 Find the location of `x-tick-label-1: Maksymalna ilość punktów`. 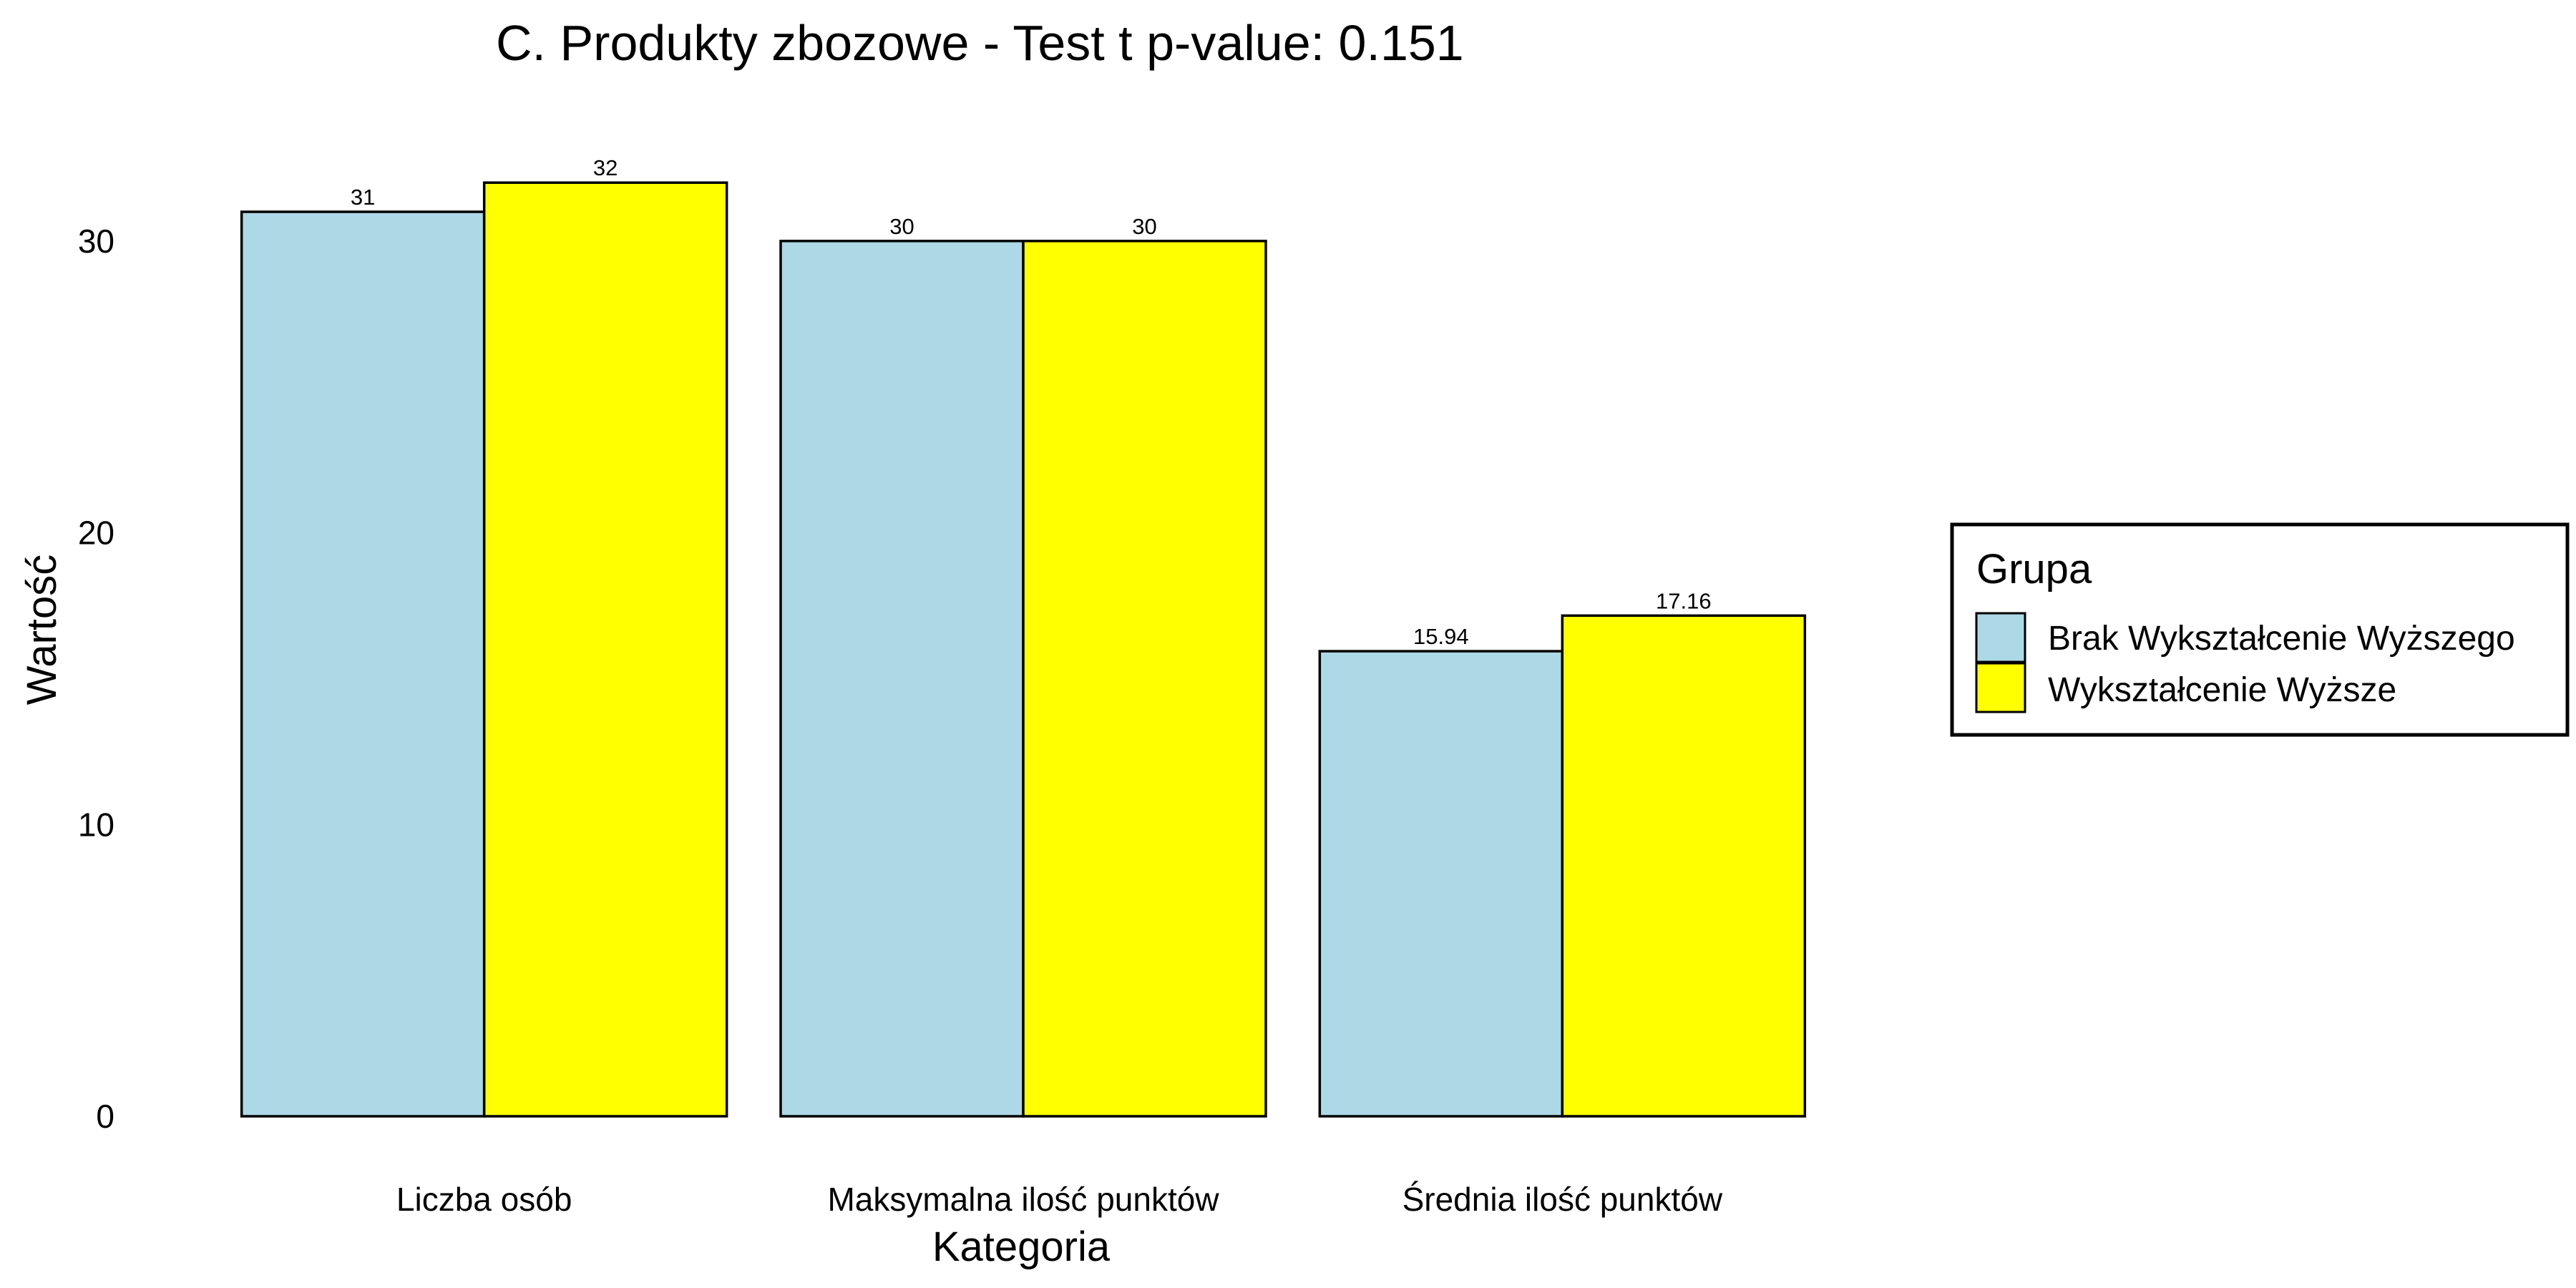

x-tick-label-1: Maksymalna ilość punktów is located at coordinates (1023, 1199).